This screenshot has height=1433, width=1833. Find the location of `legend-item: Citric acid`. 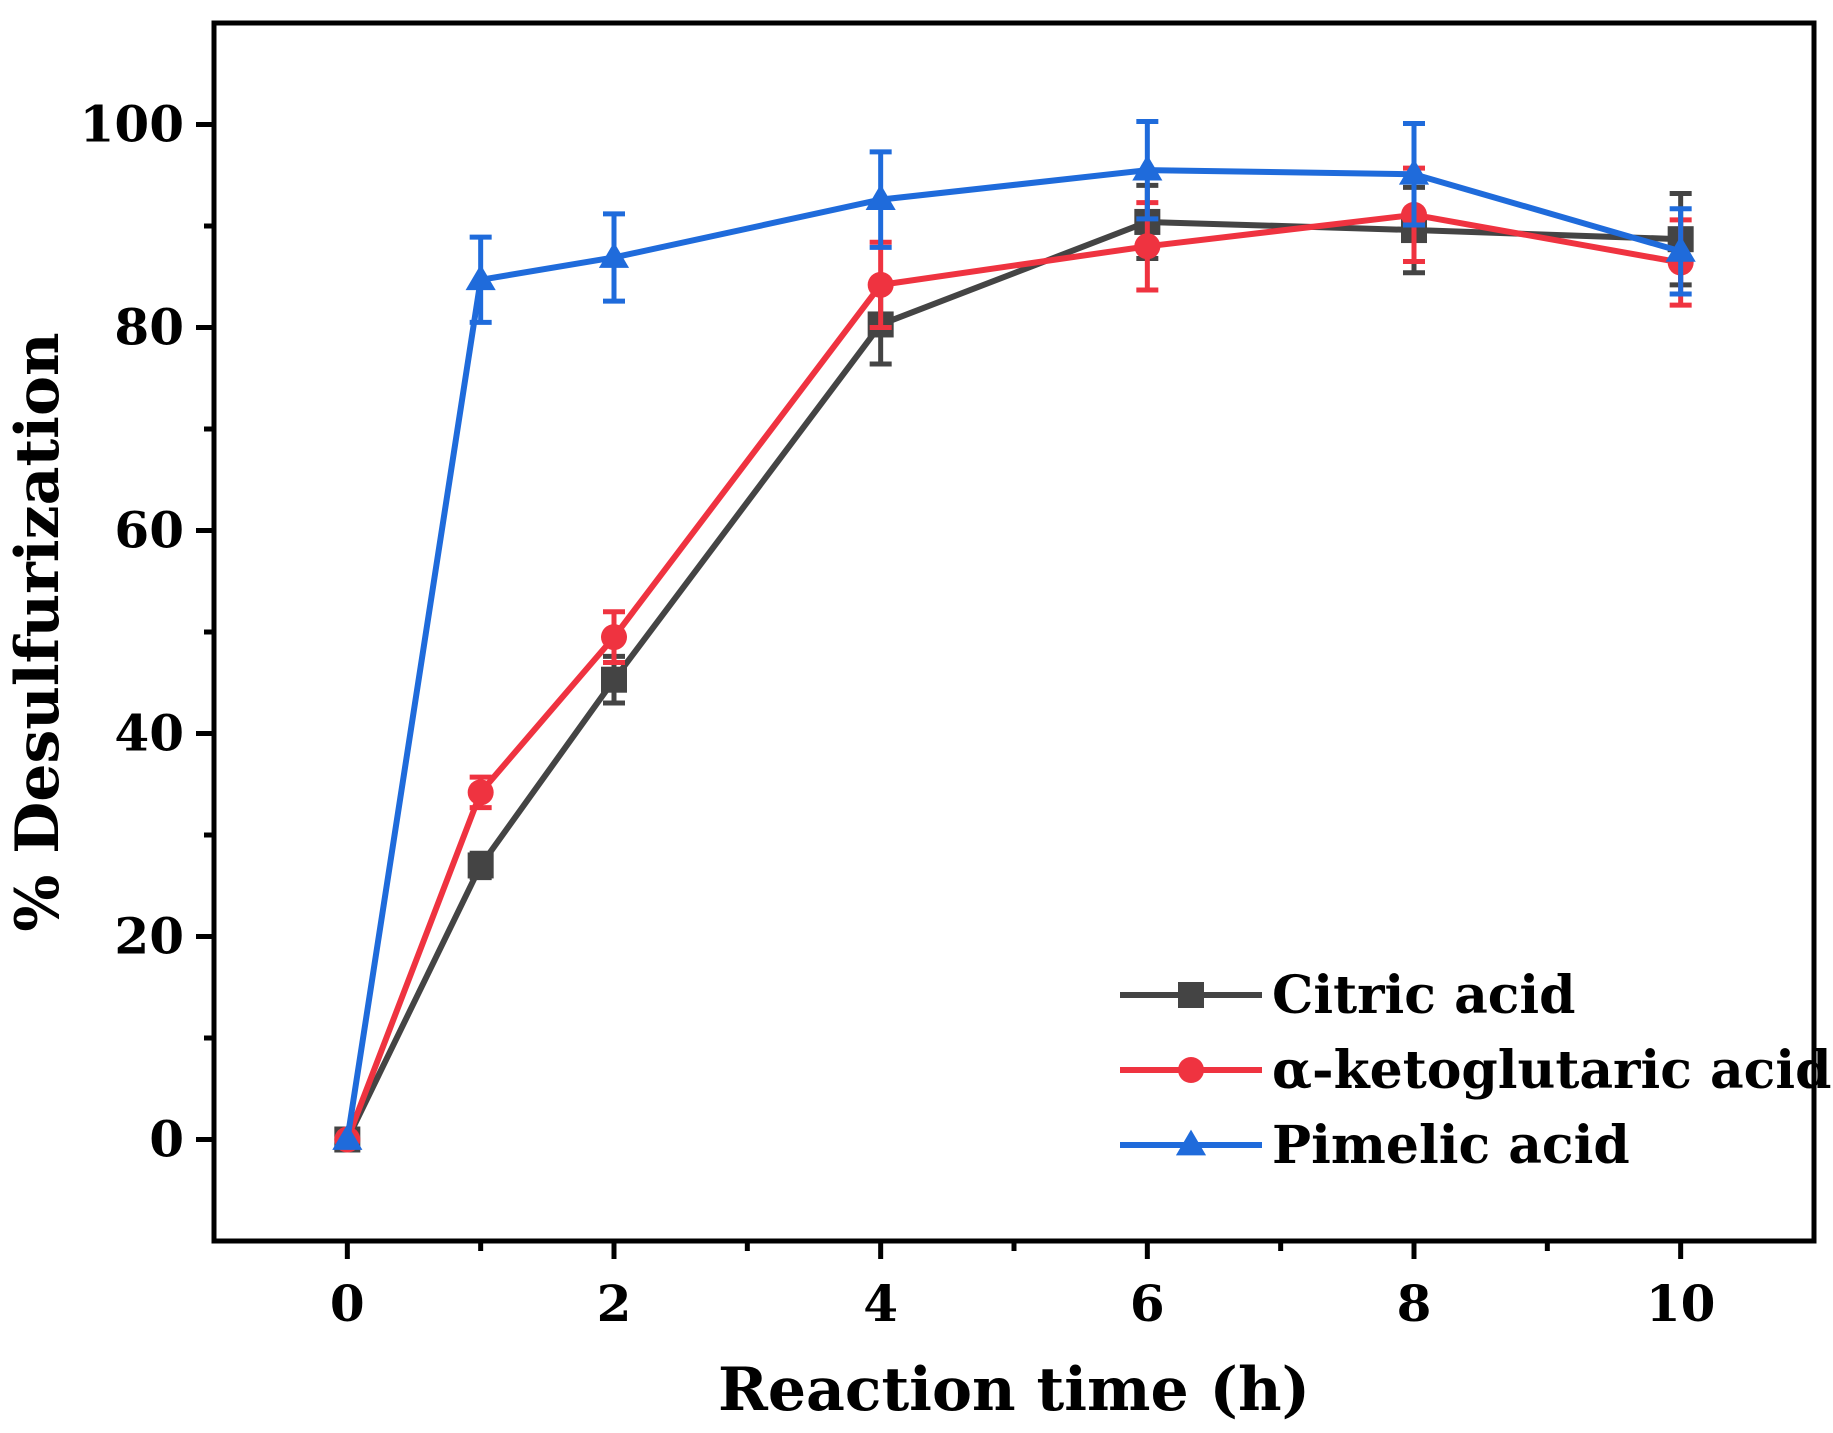

legend-item: Citric acid is located at coordinates (1348, 995).